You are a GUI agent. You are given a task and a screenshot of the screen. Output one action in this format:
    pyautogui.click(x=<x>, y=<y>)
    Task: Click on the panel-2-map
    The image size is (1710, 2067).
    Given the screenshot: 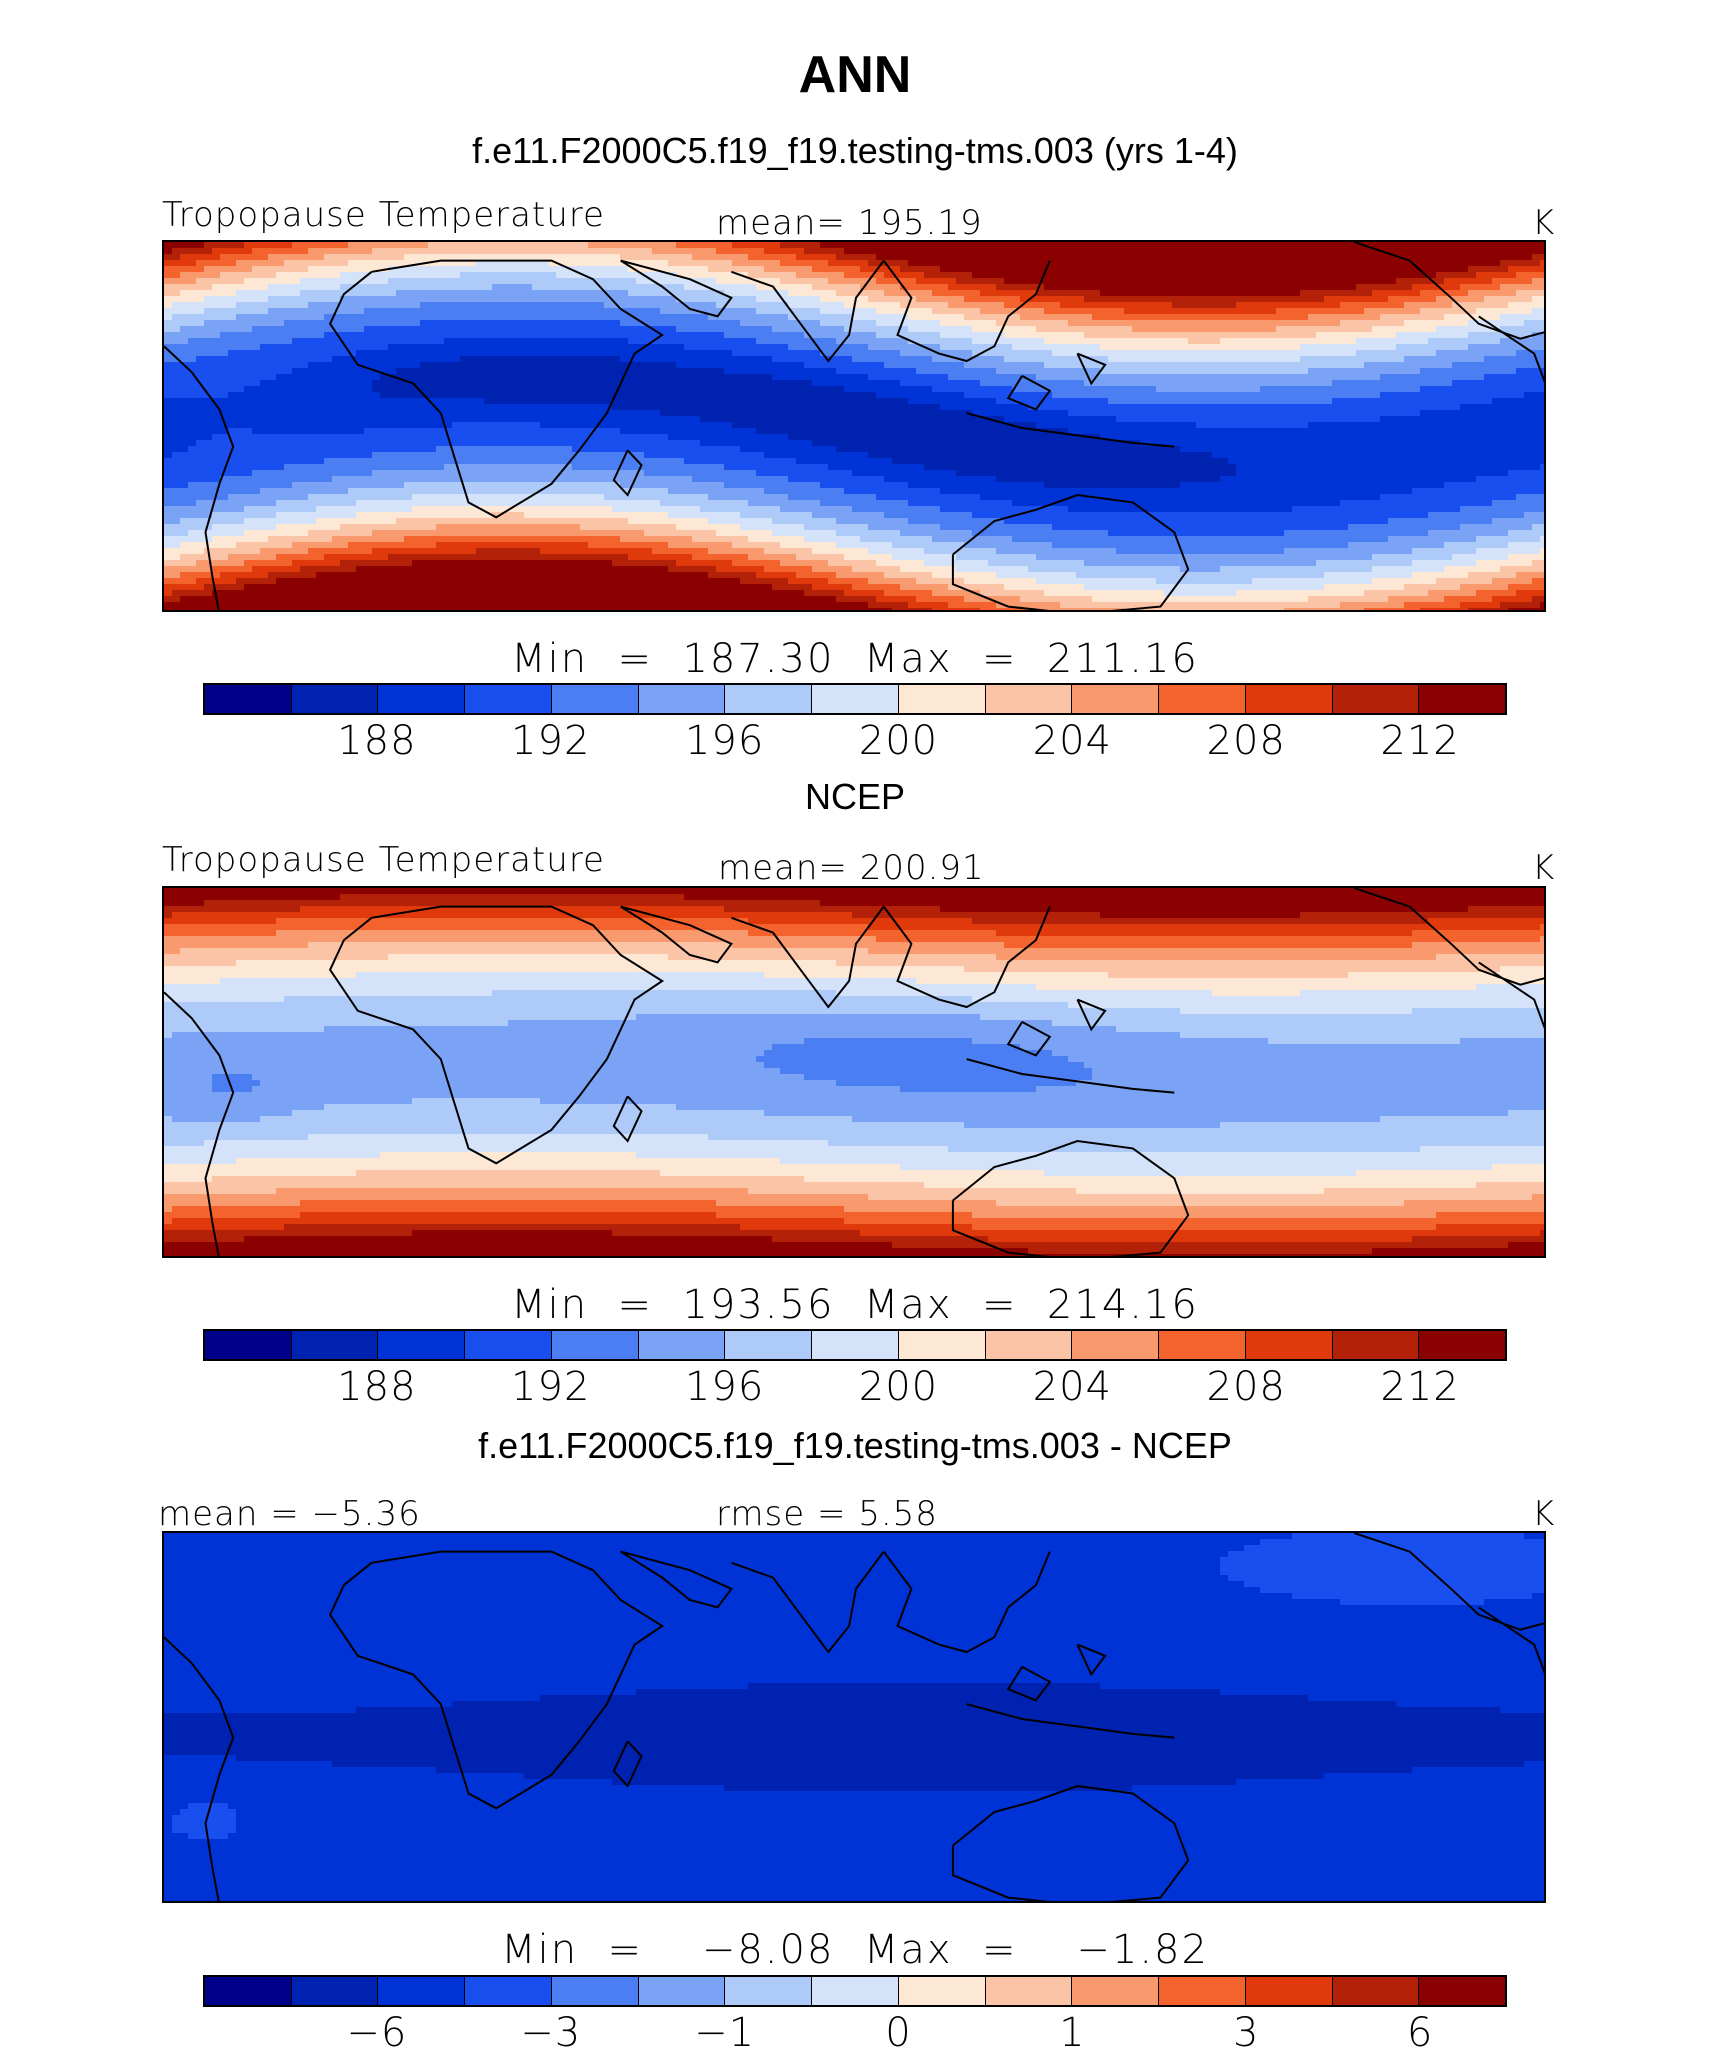 What is the action you would take?
    pyautogui.click(x=854, y=1072)
    